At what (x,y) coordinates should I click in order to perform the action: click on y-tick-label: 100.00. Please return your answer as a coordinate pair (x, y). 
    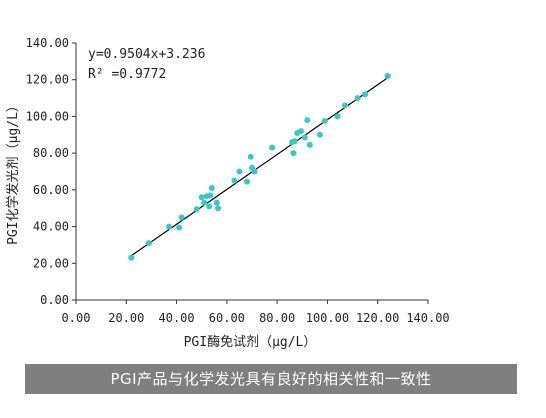
    Looking at the image, I should click on (47, 116).